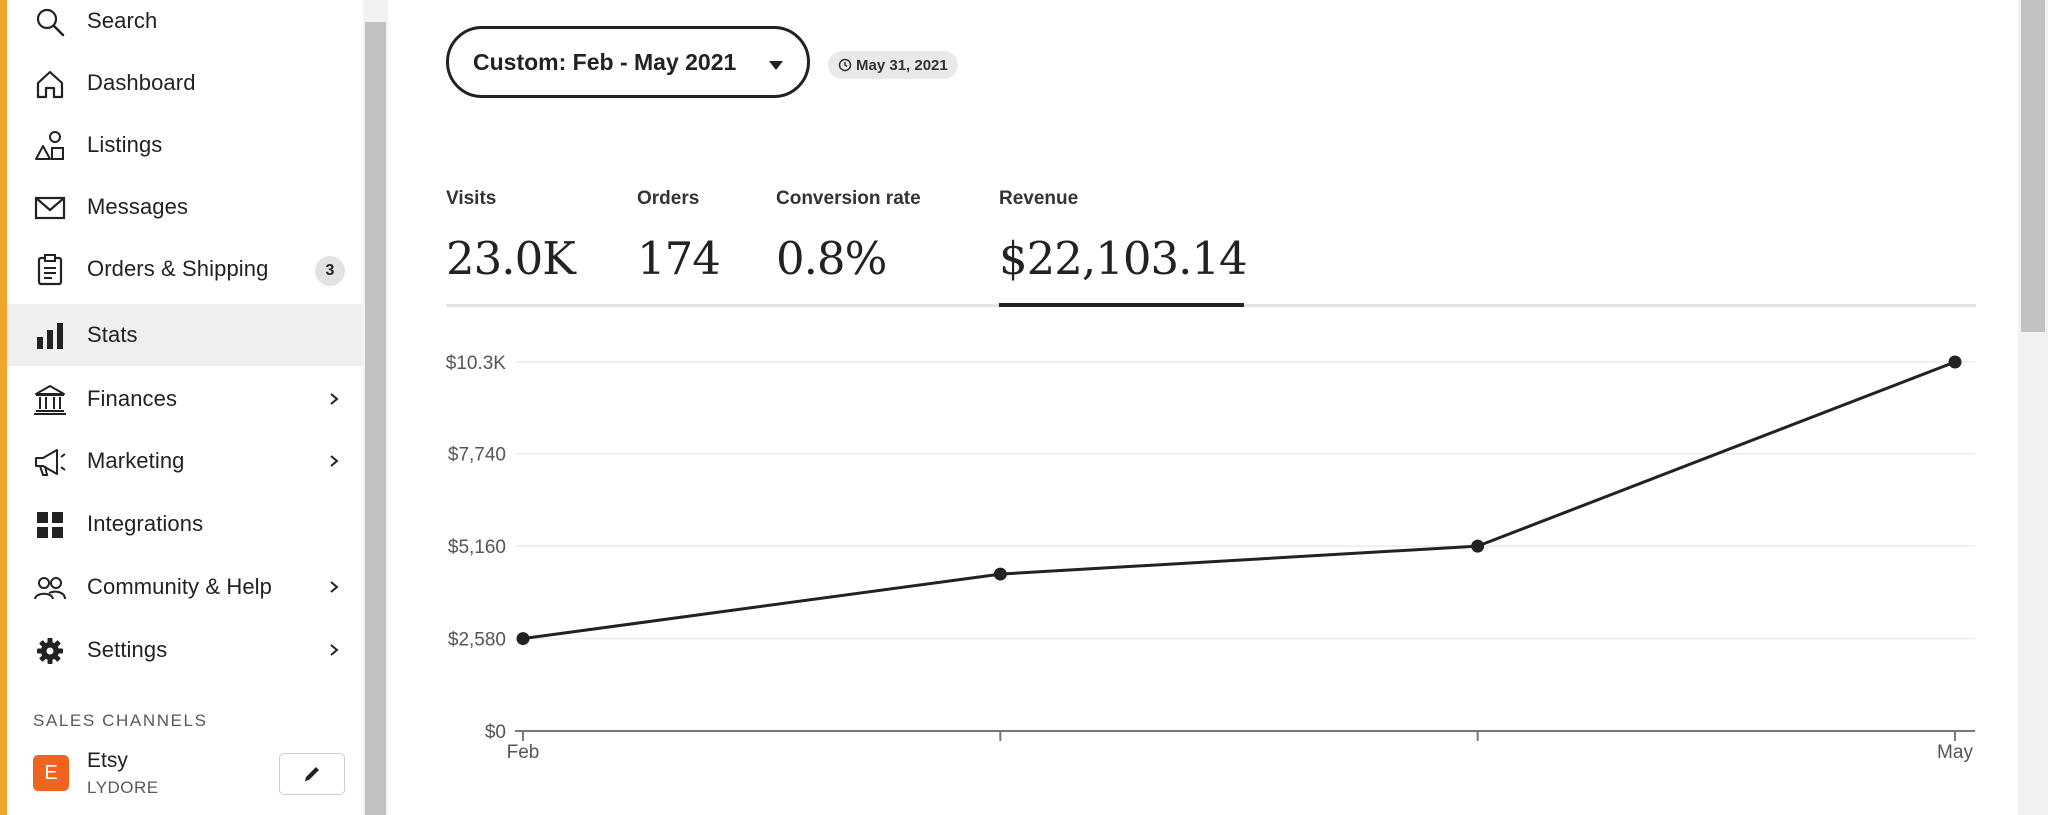 Image resolution: width=2048 pixels, height=815 pixels. Describe the element at coordinates (375, 418) in the screenshot. I see `sidebar-scrollbar-thumb` at that location.